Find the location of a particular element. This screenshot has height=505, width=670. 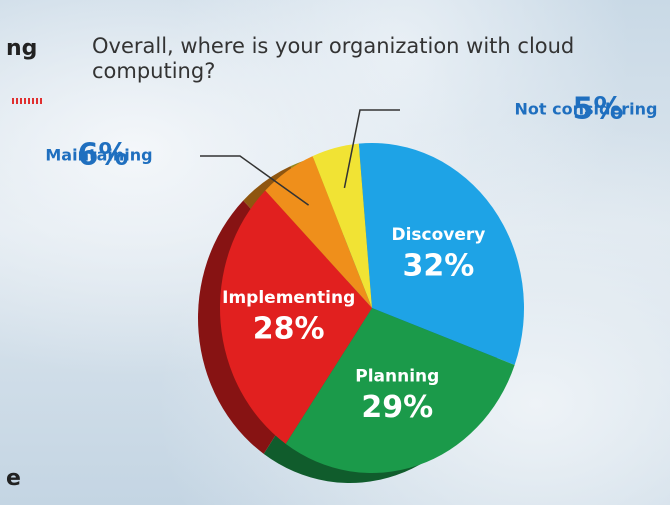

category-label: Planning is located at coordinates (397, 377).